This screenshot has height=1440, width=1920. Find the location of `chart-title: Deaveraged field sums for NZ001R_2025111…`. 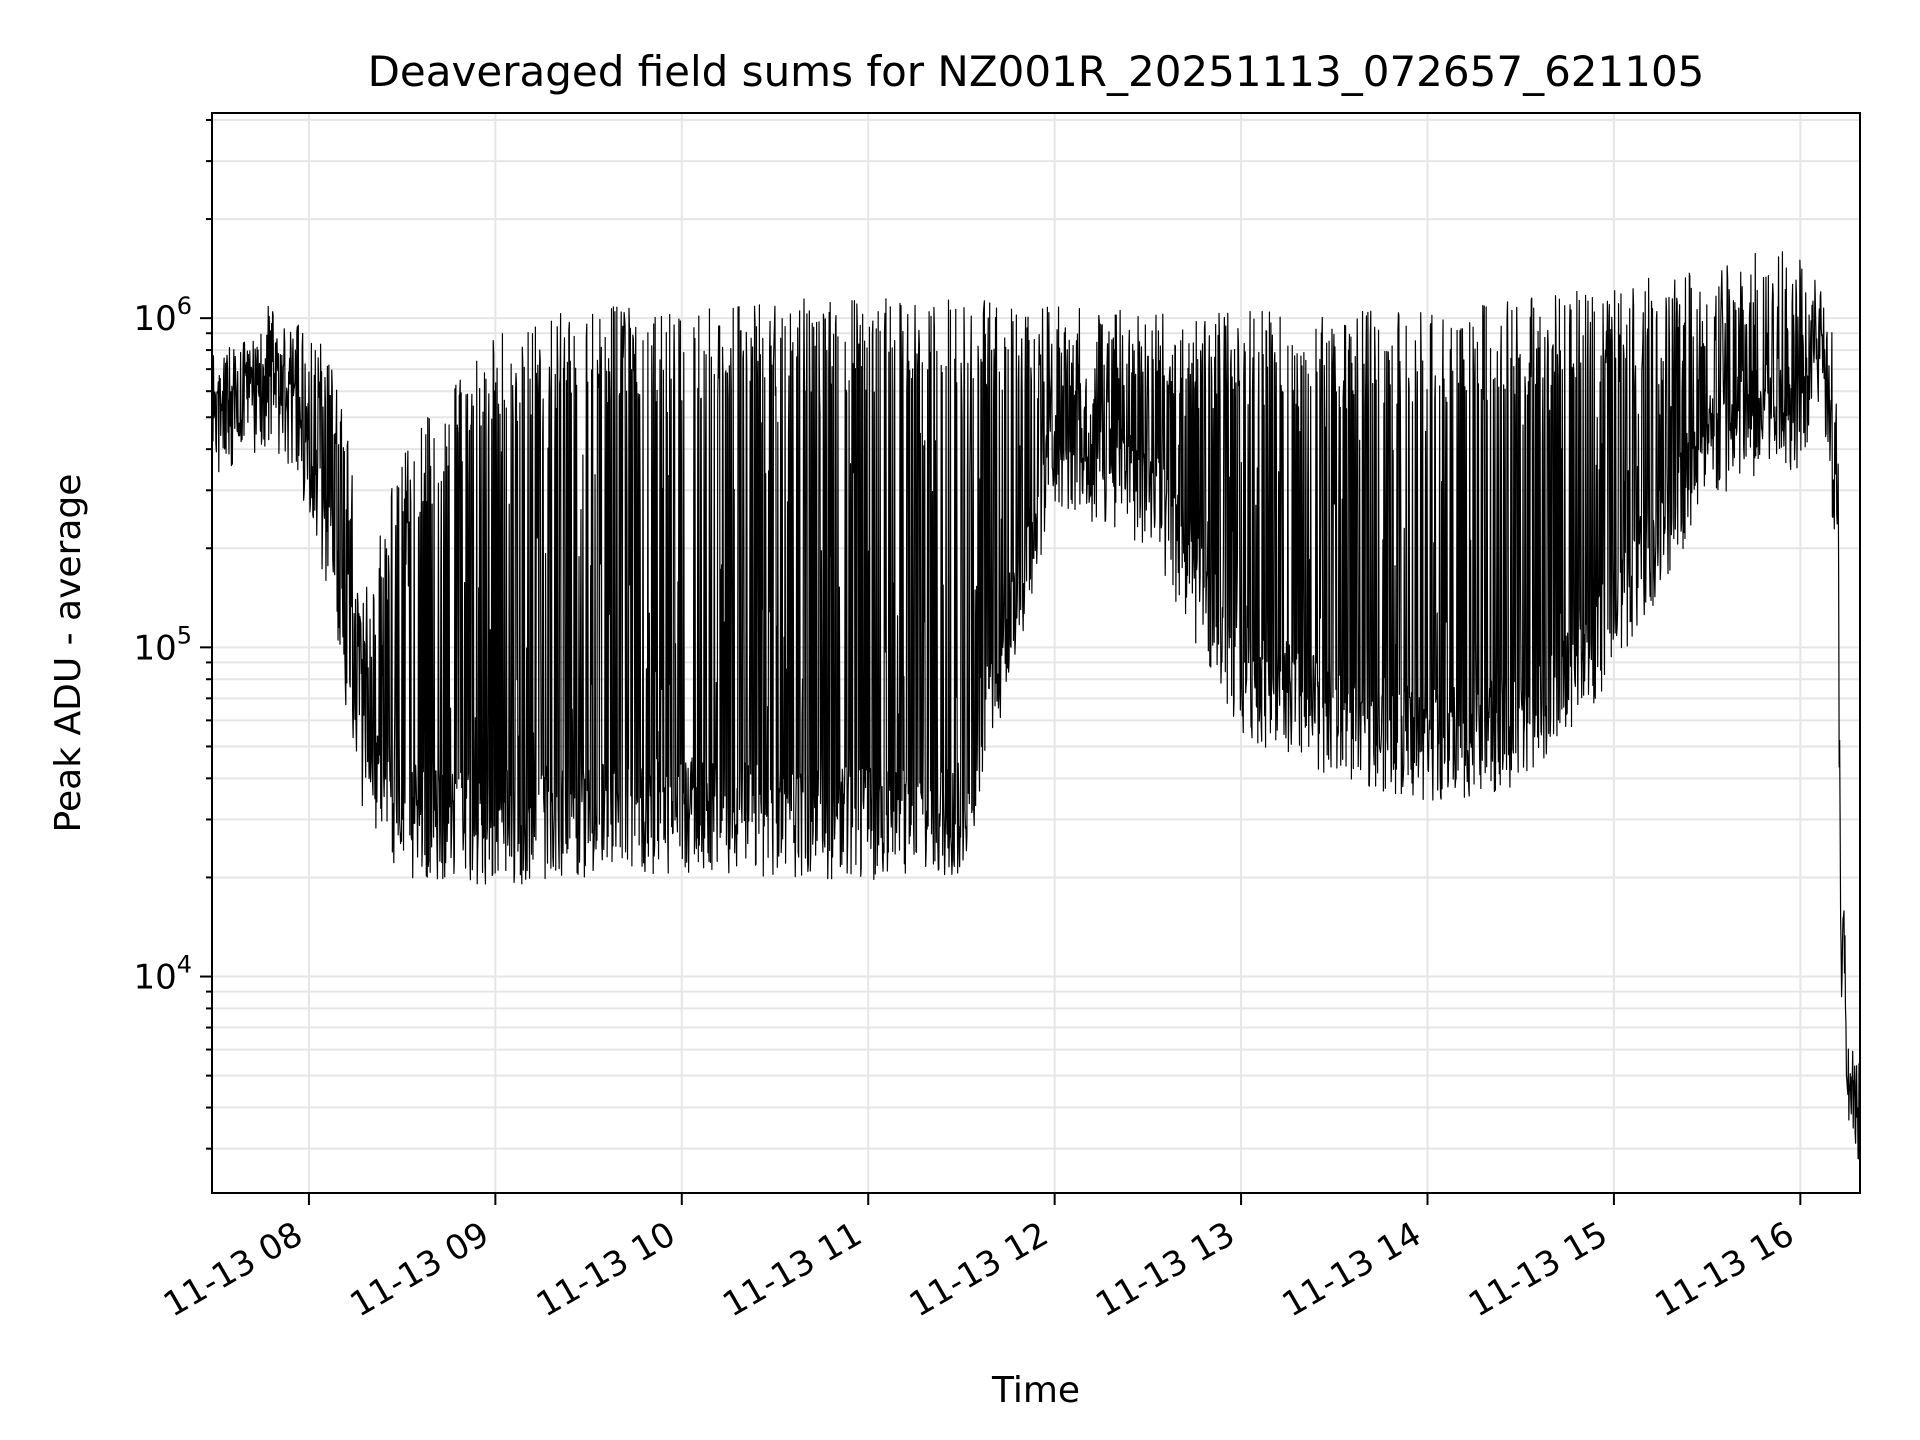

chart-title: Deaveraged field sums for NZ001R_2025111… is located at coordinates (1036, 71).